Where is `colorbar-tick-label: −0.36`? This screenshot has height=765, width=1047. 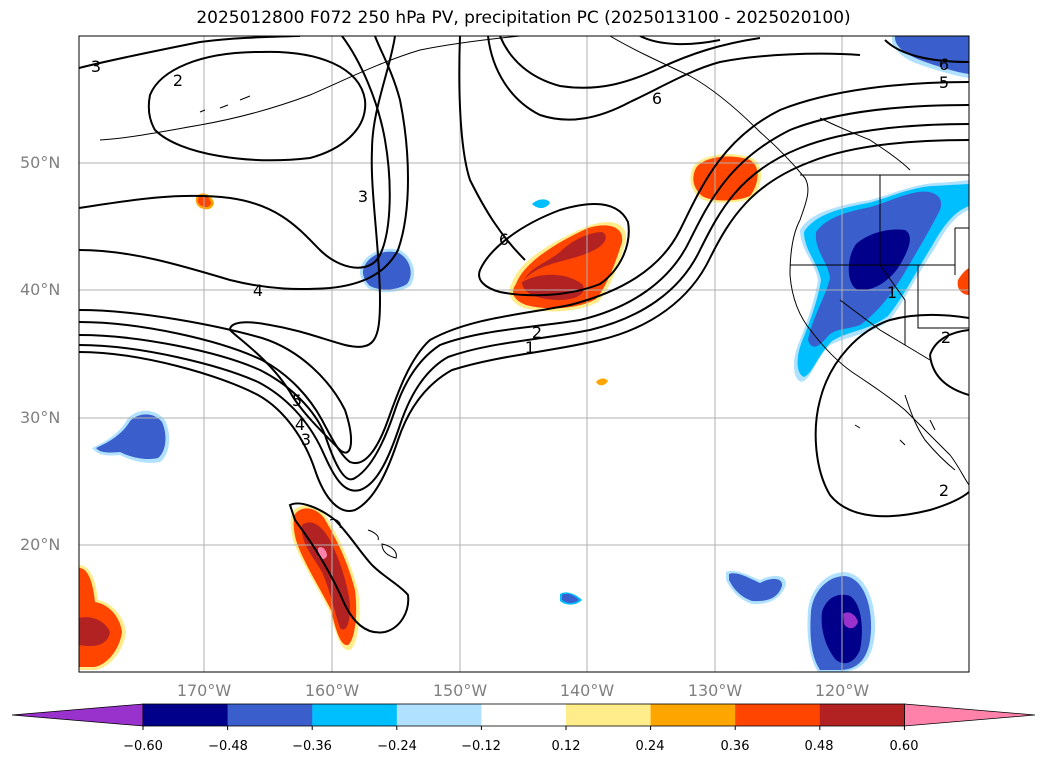 colorbar-tick-label: −0.36 is located at coordinates (312, 746).